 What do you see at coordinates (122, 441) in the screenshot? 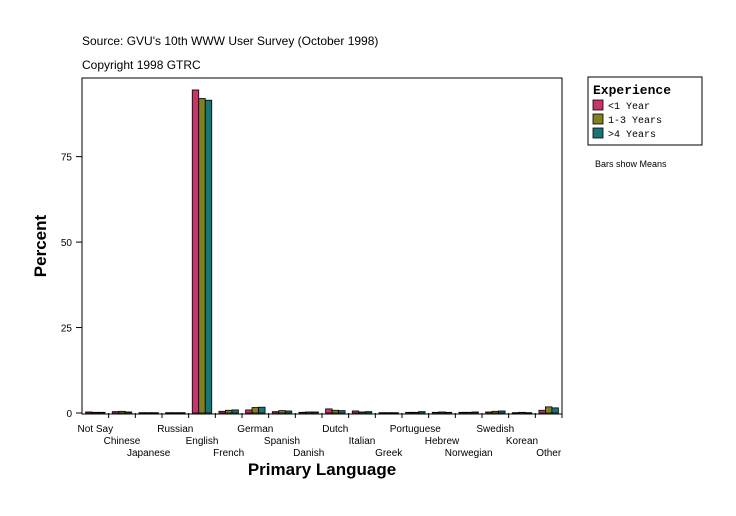
I see `x-tick-label: Chinese` at bounding box center [122, 441].